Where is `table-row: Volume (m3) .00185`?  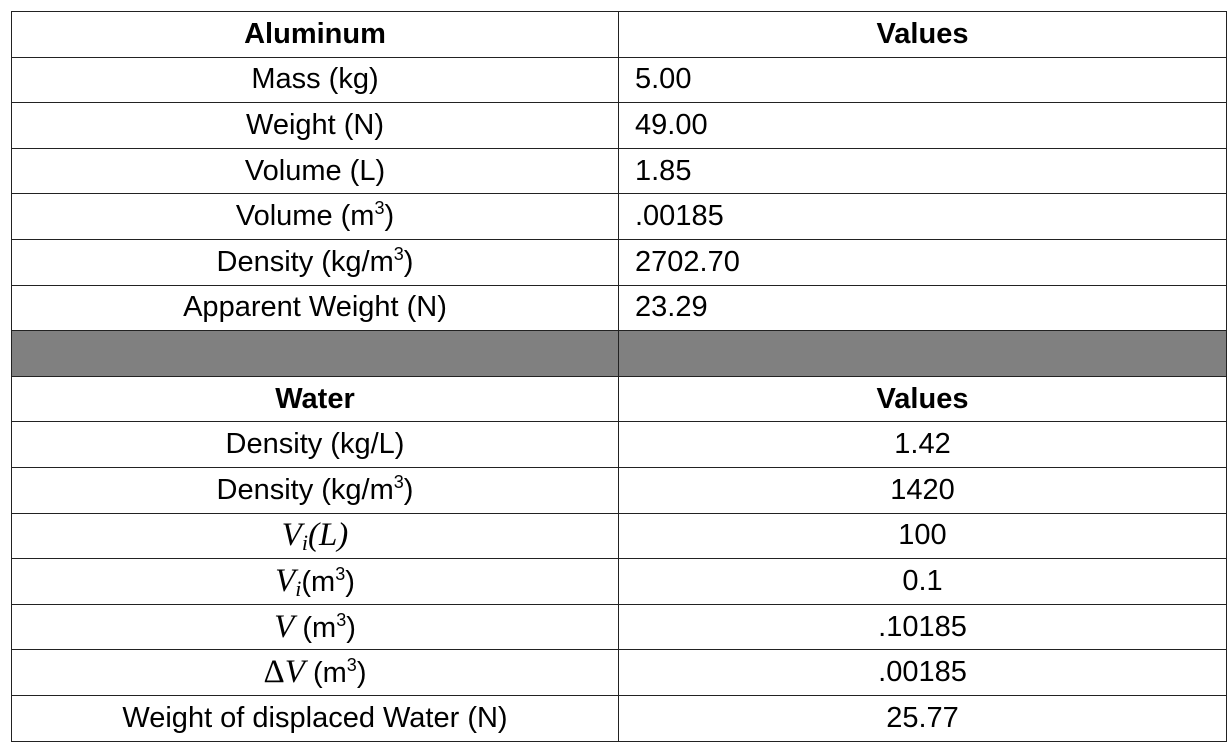 table-row: Volume (m3) .00185 is located at coordinates (619, 216).